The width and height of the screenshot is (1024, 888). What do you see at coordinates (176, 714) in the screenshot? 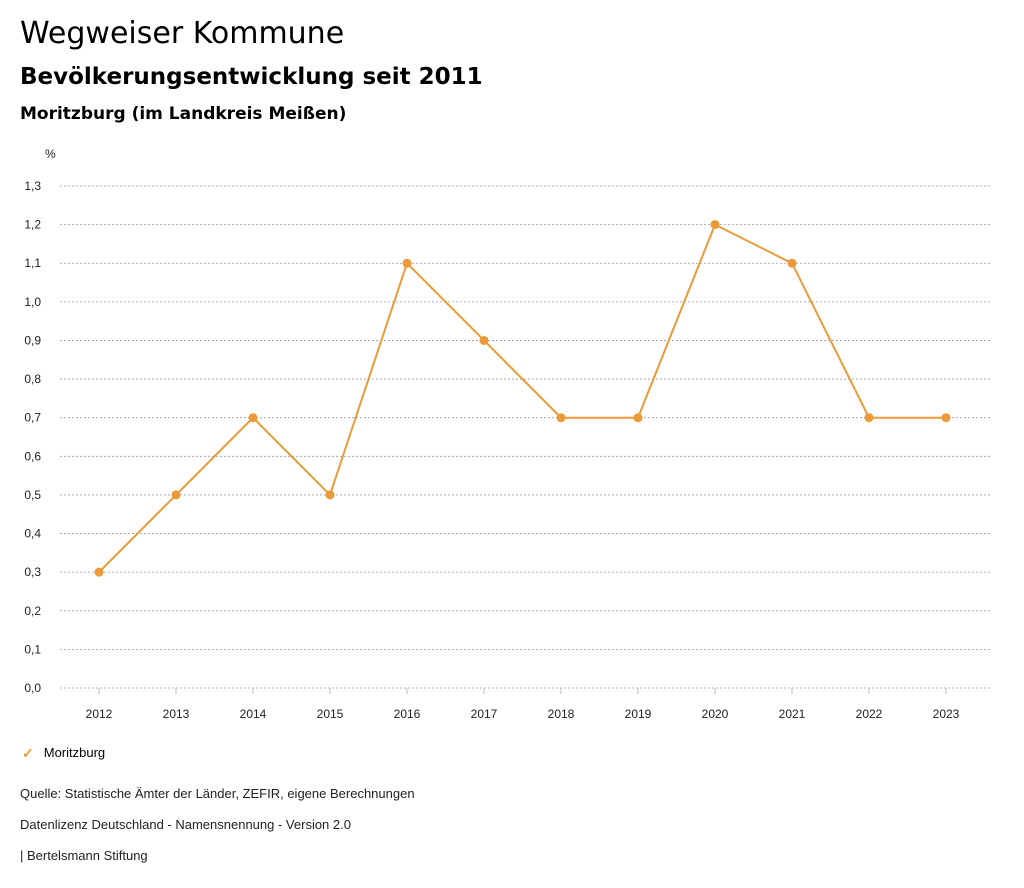
I see `x-tick-label: 2013` at bounding box center [176, 714].